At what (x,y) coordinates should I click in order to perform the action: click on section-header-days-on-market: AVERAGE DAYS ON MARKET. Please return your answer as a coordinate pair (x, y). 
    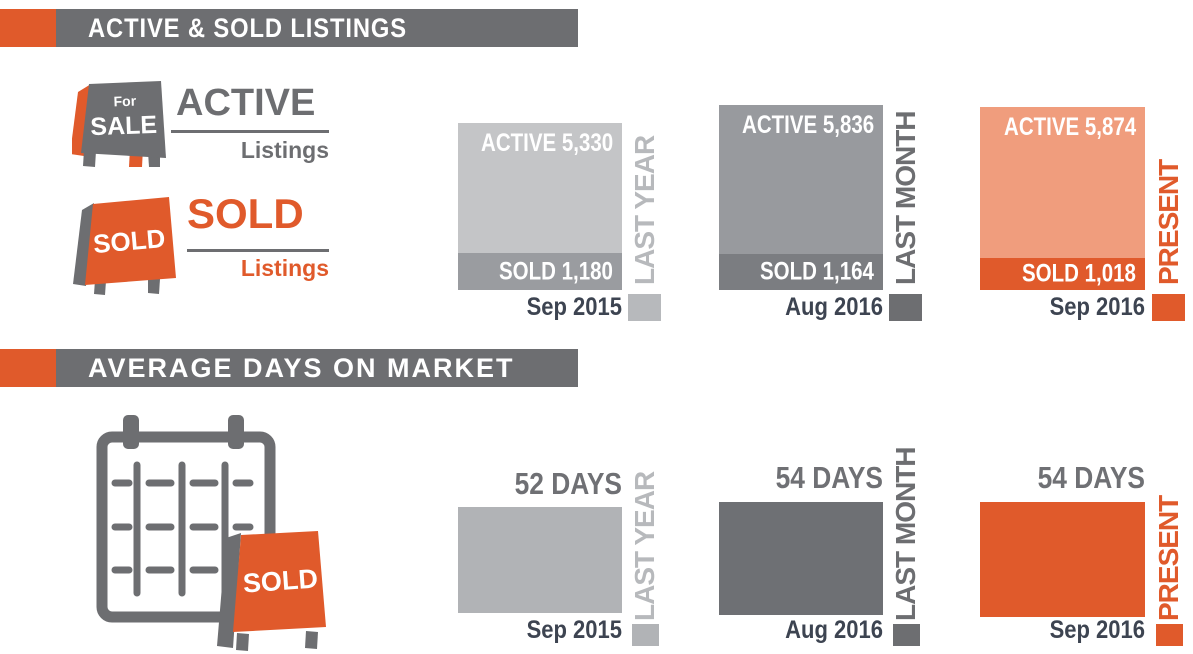
    Looking at the image, I should click on (289, 368).